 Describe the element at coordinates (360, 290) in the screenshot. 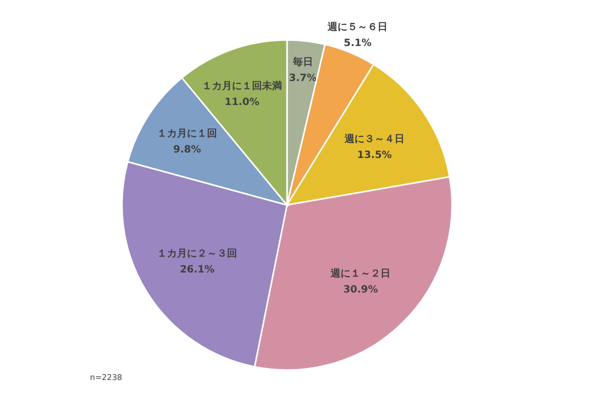

I see `data-label: 30.9%` at that location.